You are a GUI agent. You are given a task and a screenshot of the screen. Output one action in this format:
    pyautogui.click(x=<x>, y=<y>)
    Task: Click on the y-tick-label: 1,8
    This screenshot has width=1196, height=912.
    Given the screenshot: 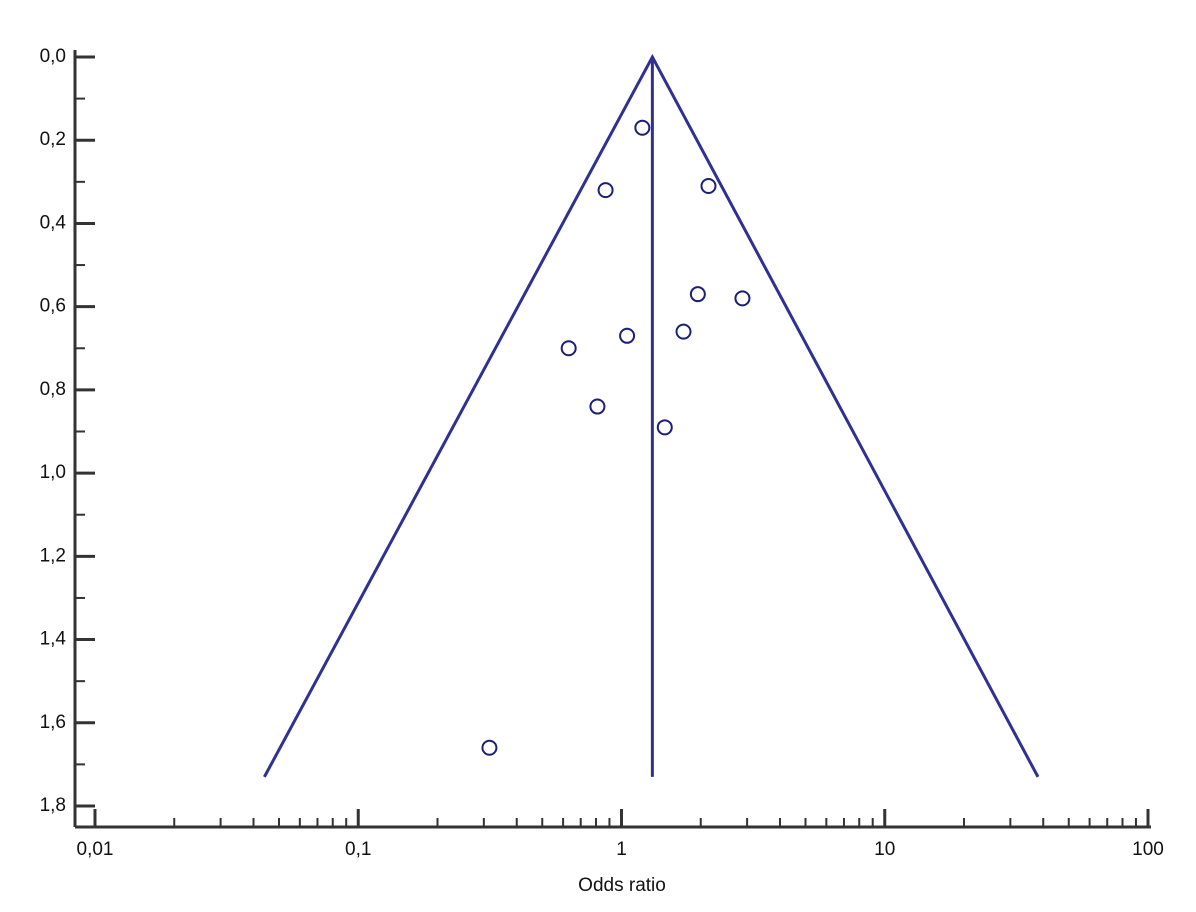 What is the action you would take?
    pyautogui.click(x=53, y=805)
    